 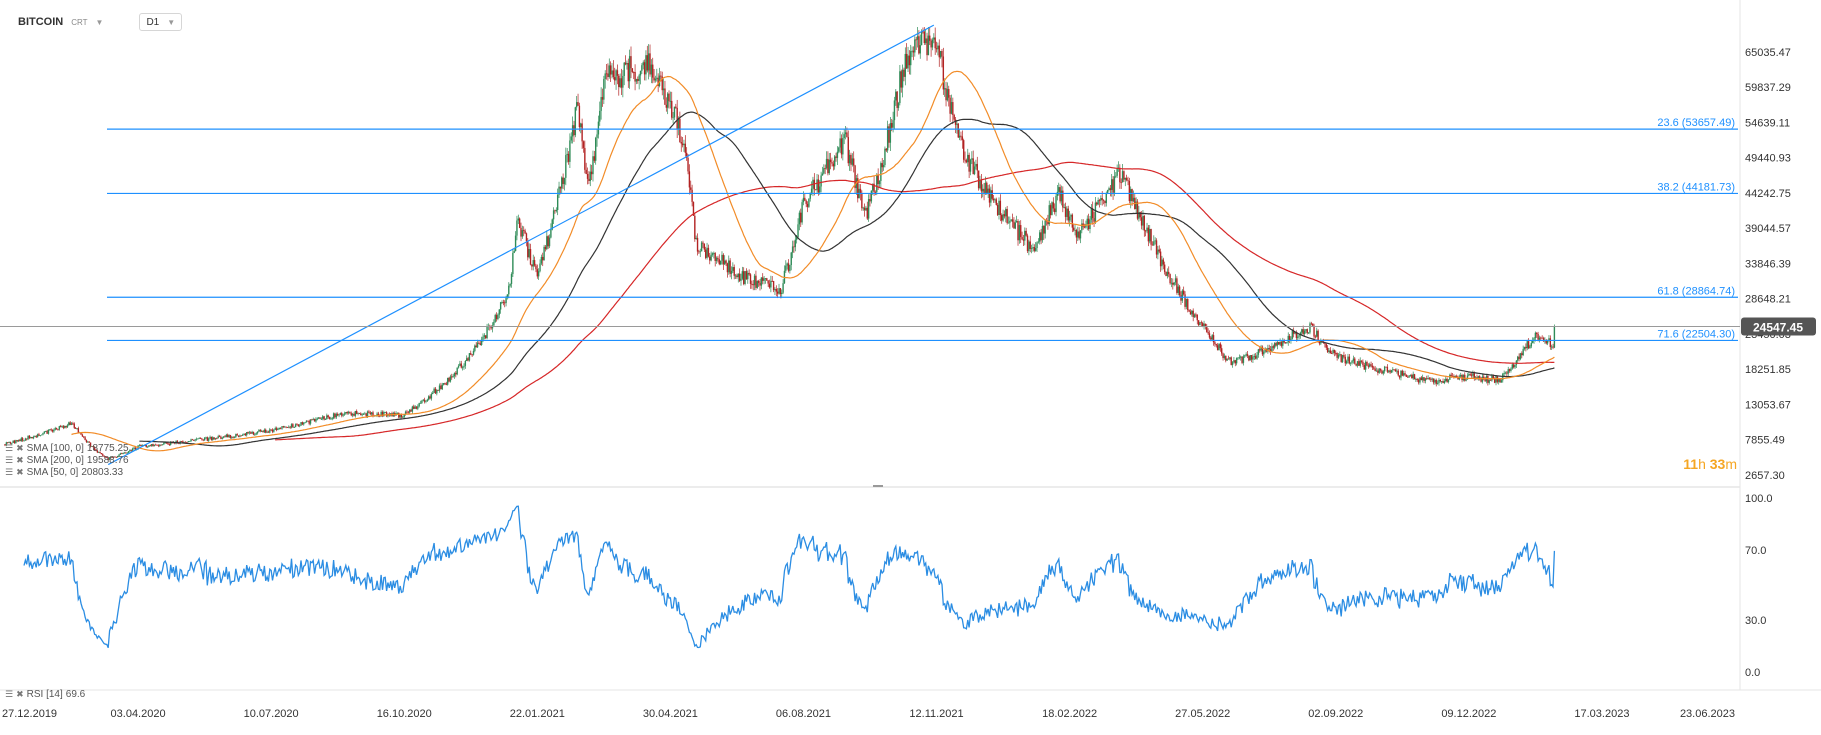 What do you see at coordinates (67, 448) in the screenshot?
I see `legend-sma-100: ☰ ✖ SMA [100, 0] 18775.25` at bounding box center [67, 448].